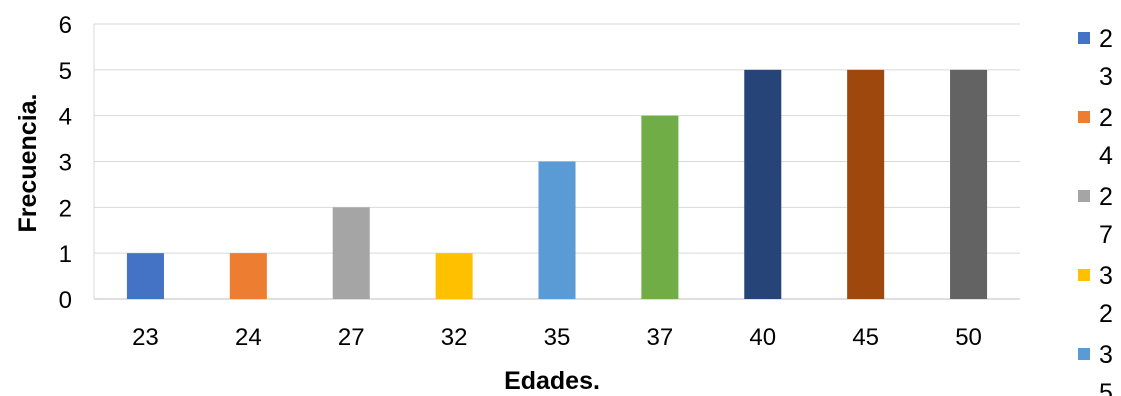 The width and height of the screenshot is (1121, 396). What do you see at coordinates (351, 337) in the screenshot?
I see `x-tick-label: 27` at bounding box center [351, 337].